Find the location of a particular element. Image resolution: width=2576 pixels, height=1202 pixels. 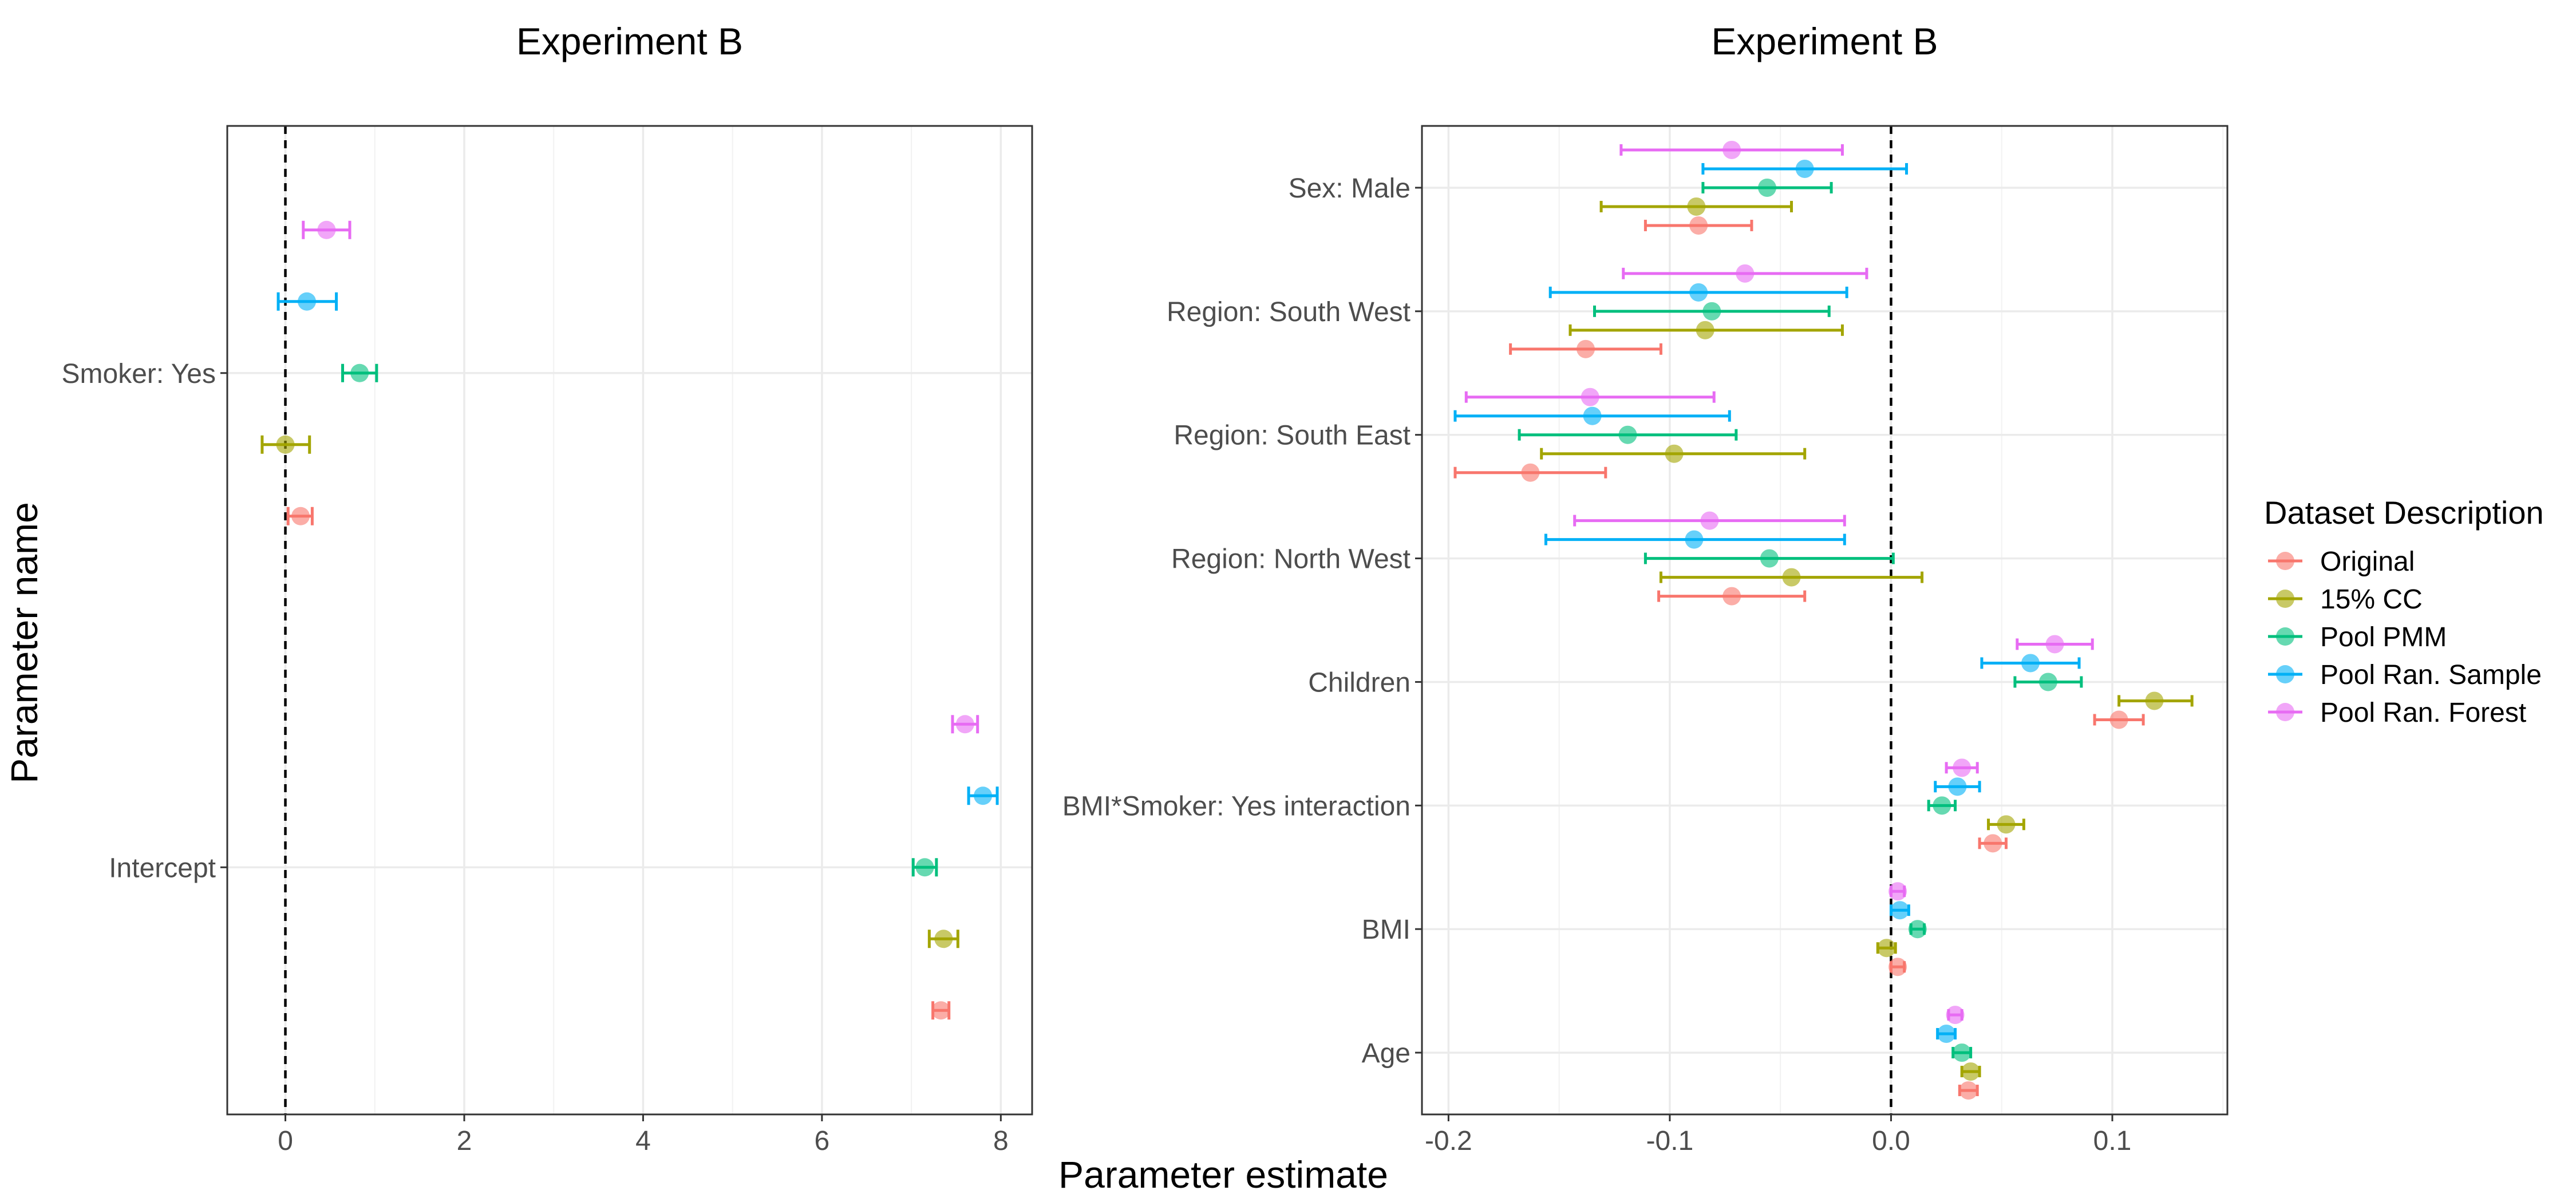

series-pool-ran-forest is located at coordinates (640, 477).